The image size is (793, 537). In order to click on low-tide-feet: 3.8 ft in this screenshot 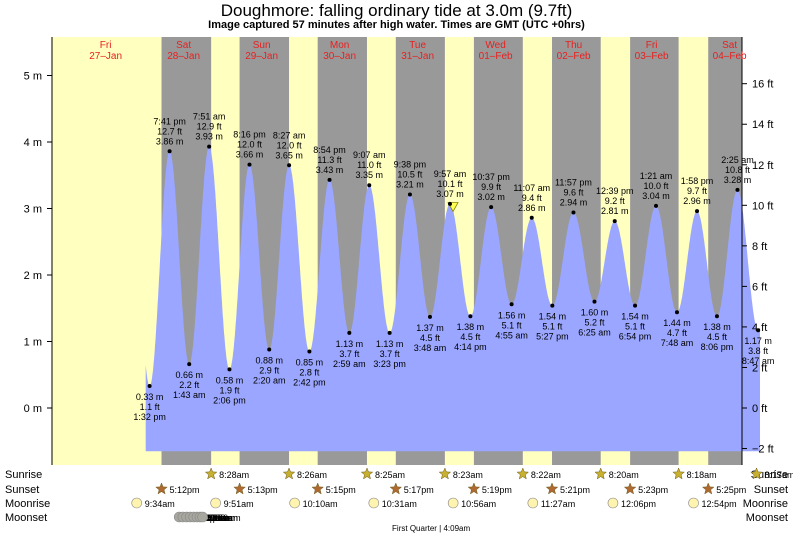, I will do `click(758, 351)`.